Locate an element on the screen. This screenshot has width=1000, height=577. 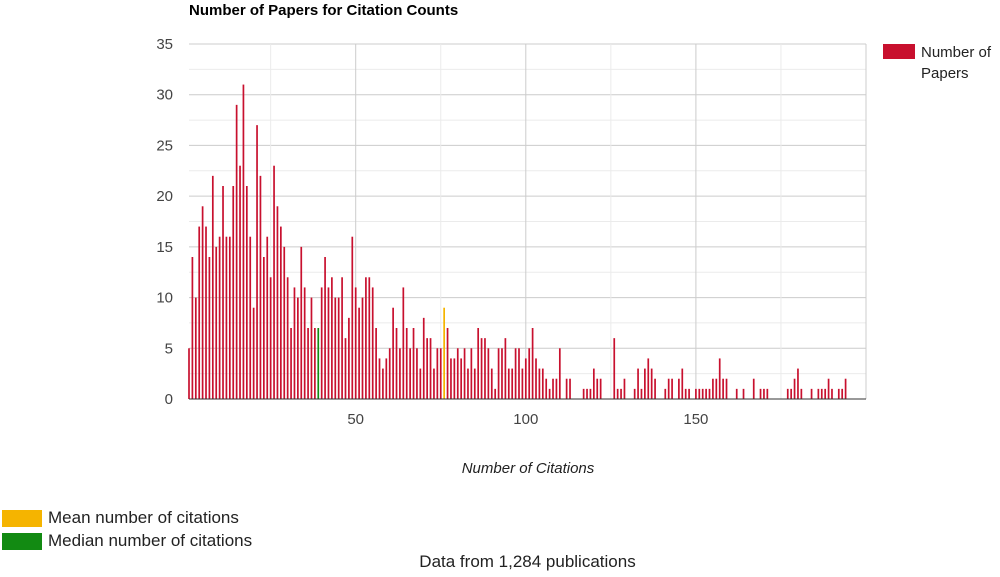
y-tick-label: 15 is located at coordinates (164, 247).